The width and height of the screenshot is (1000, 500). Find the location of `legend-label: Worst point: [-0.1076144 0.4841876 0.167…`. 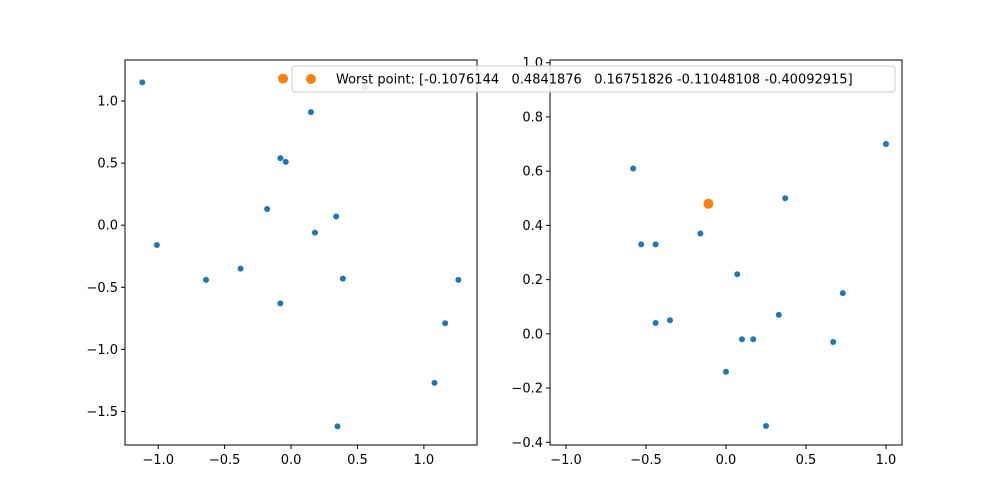

legend-label: Worst point: [-0.1076144 0.4841876 0.167… is located at coordinates (594, 80).